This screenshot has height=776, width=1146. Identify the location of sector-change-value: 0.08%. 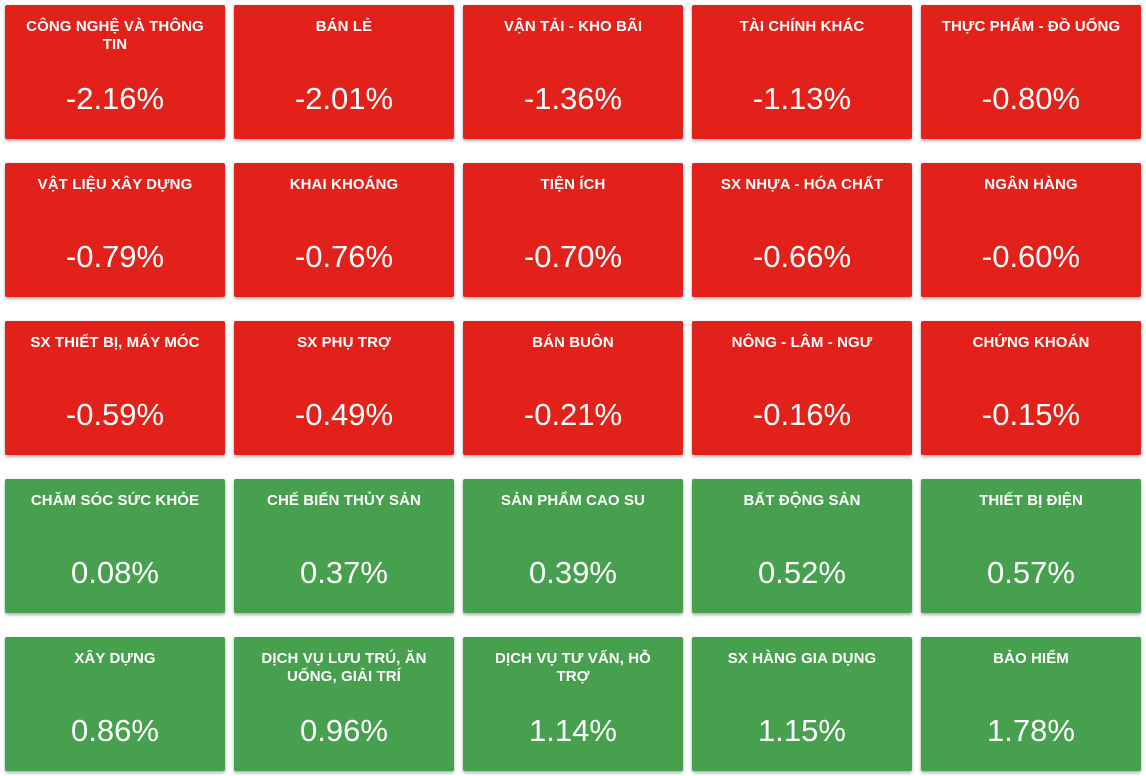
(115, 572).